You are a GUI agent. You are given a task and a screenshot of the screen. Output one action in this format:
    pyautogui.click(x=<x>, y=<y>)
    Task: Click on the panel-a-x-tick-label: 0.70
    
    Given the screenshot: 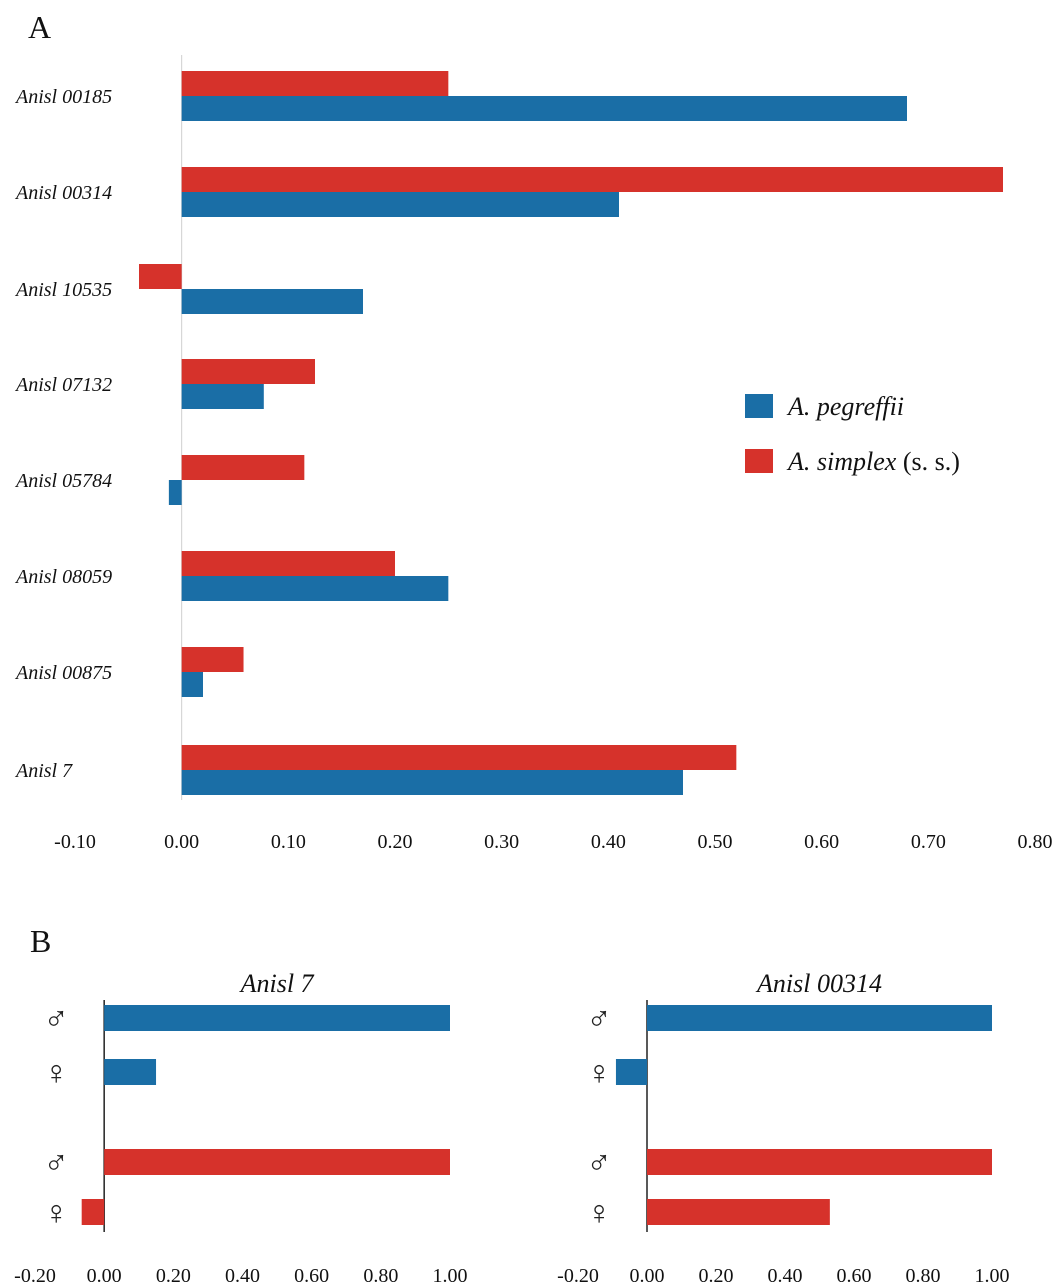 What is the action you would take?
    pyautogui.click(x=928, y=842)
    